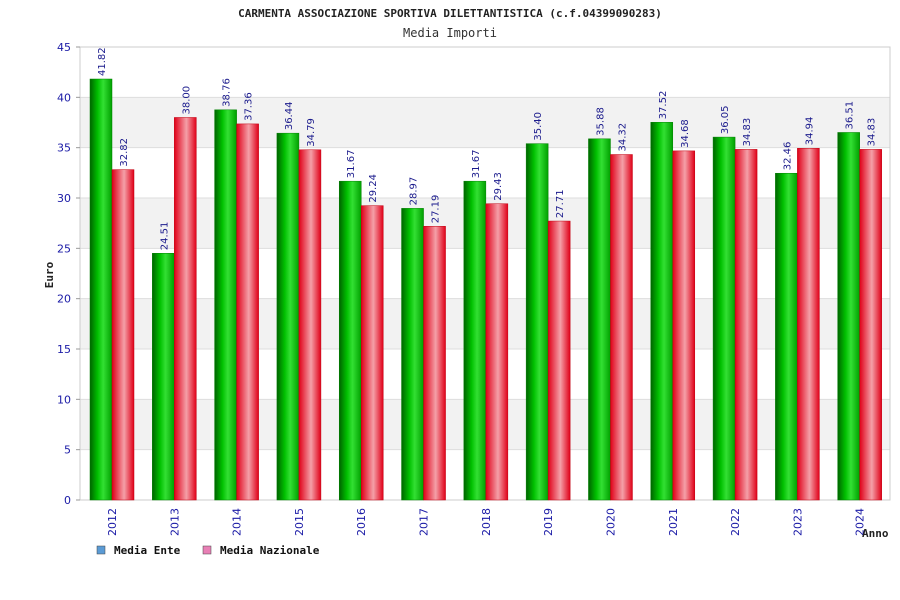  I want to click on y-tick-label: 20, so click(64, 299).